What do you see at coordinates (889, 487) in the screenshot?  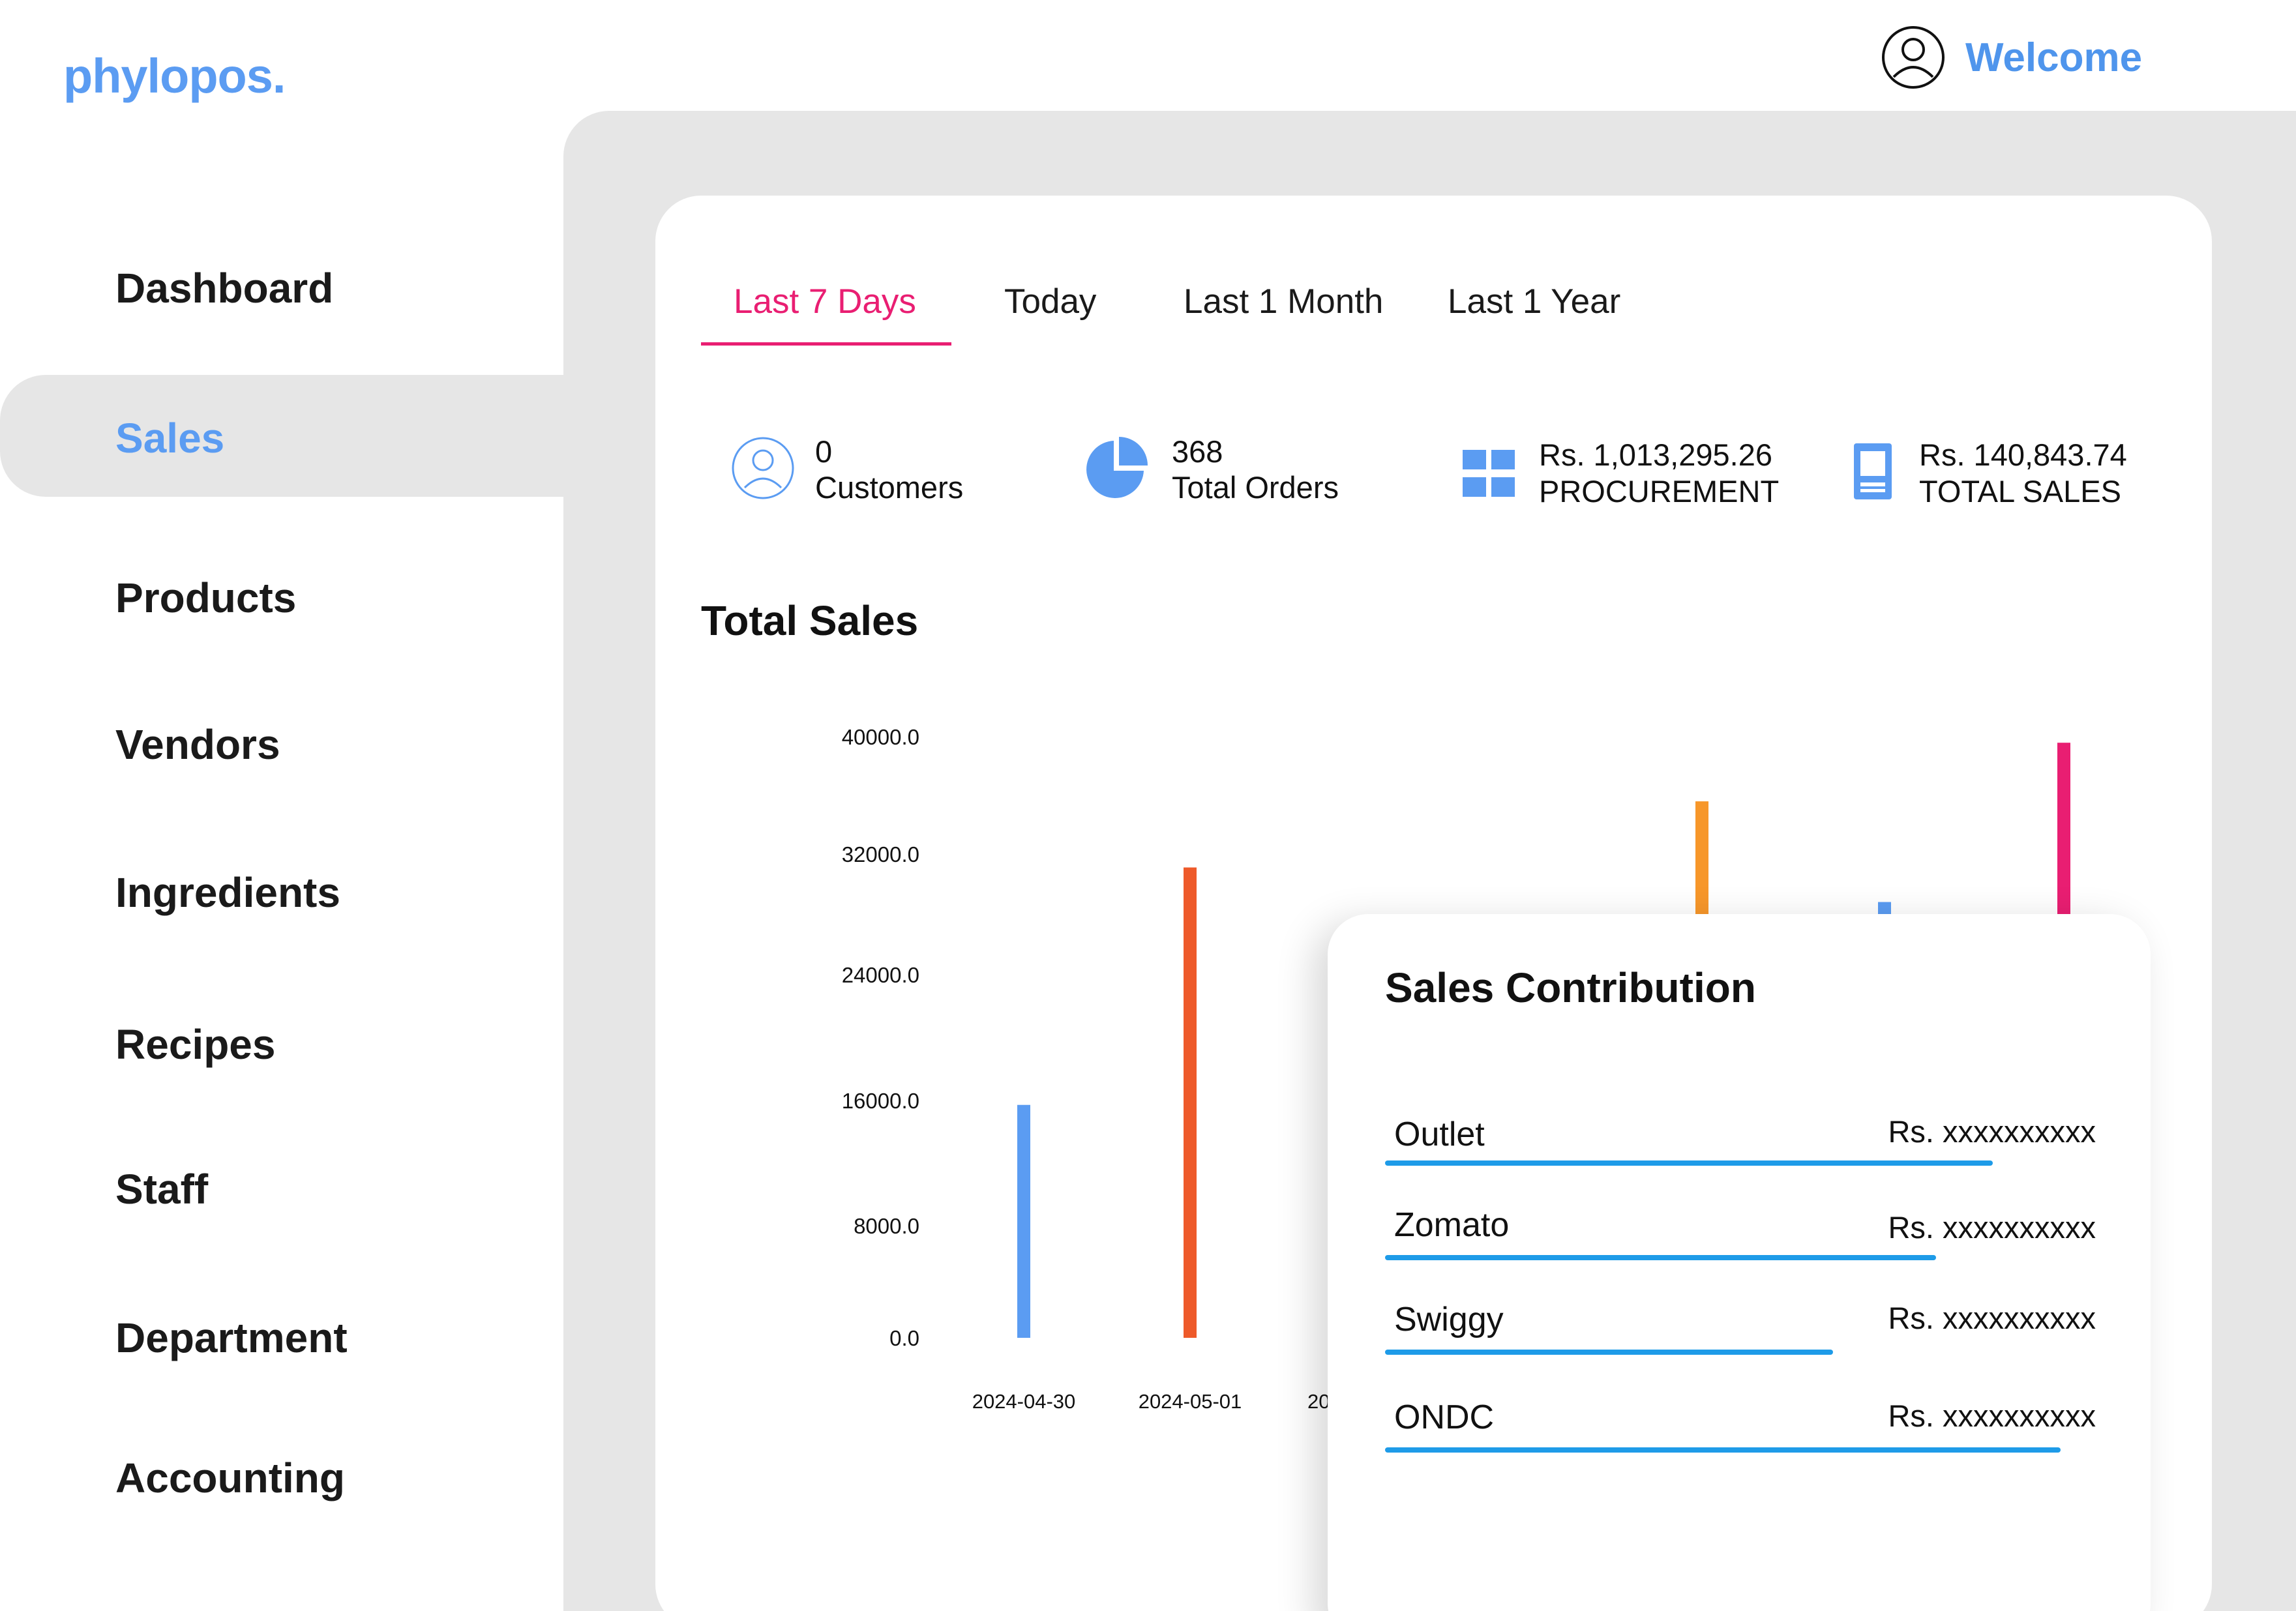 I see `stat-customers-label: Customers` at bounding box center [889, 487].